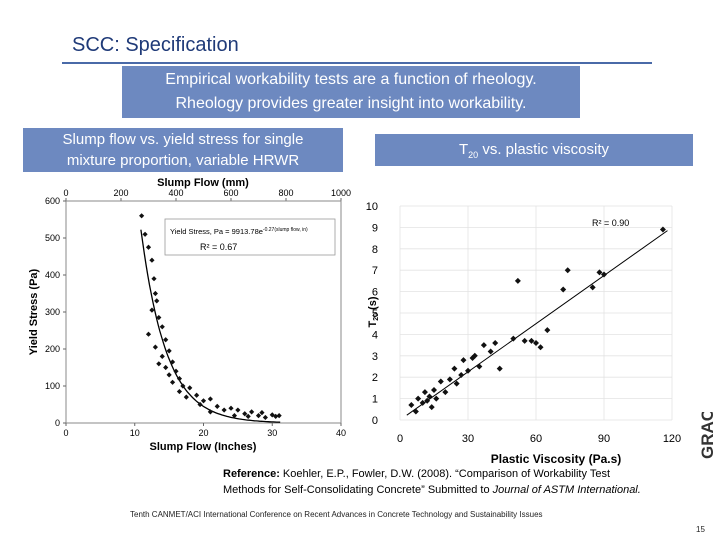  I want to click on x-axis-title-right: Plastic Viscosity (Pa.s), so click(556, 459).